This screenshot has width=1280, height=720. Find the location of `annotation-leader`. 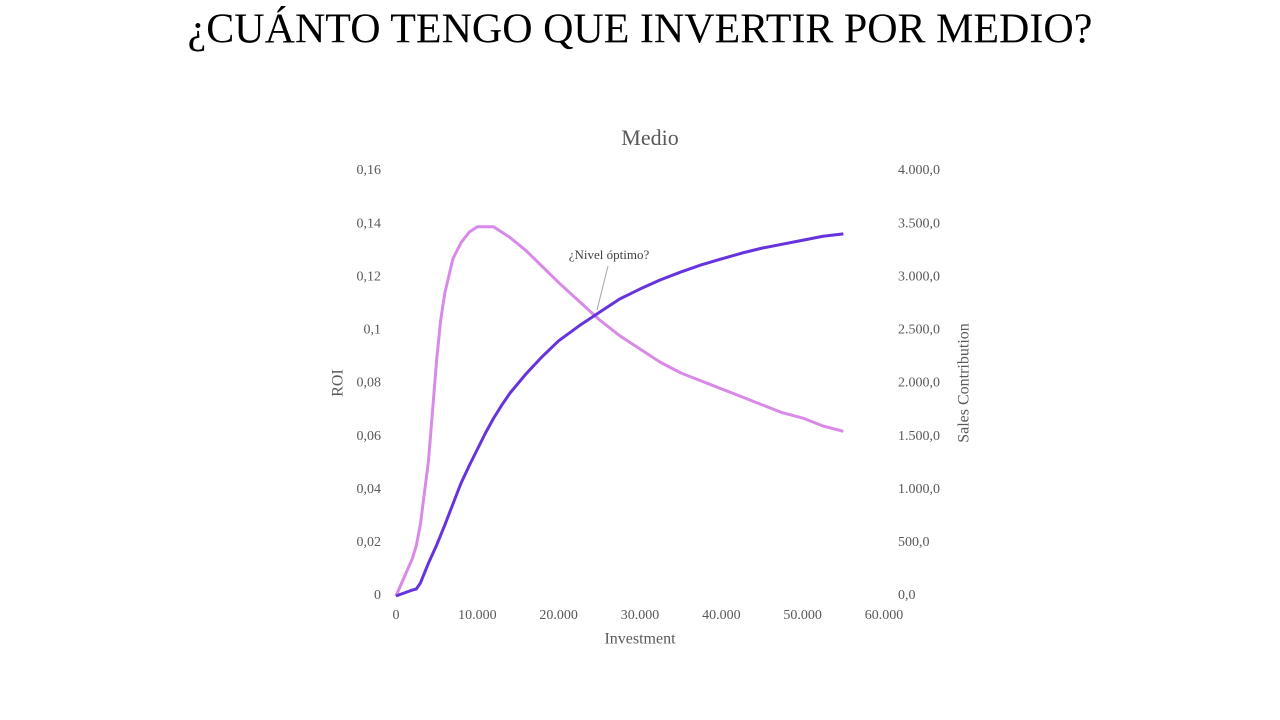

annotation-leader is located at coordinates (602, 288).